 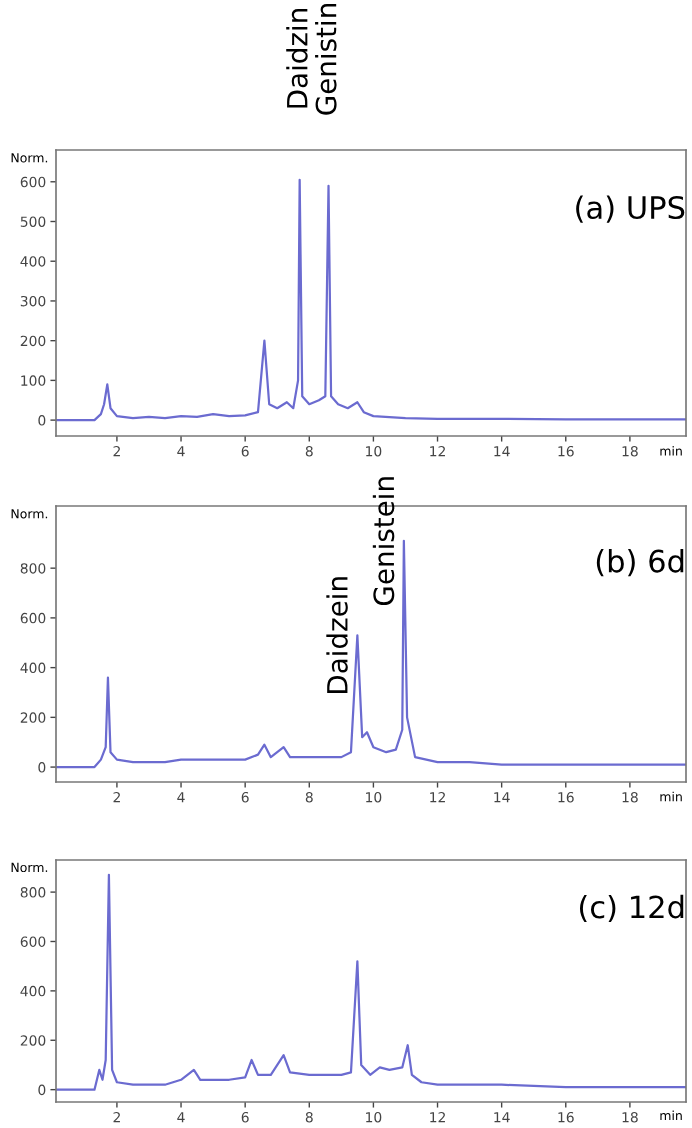 What do you see at coordinates (630, 209) in the screenshot?
I see `text: (a) UPS` at bounding box center [630, 209].